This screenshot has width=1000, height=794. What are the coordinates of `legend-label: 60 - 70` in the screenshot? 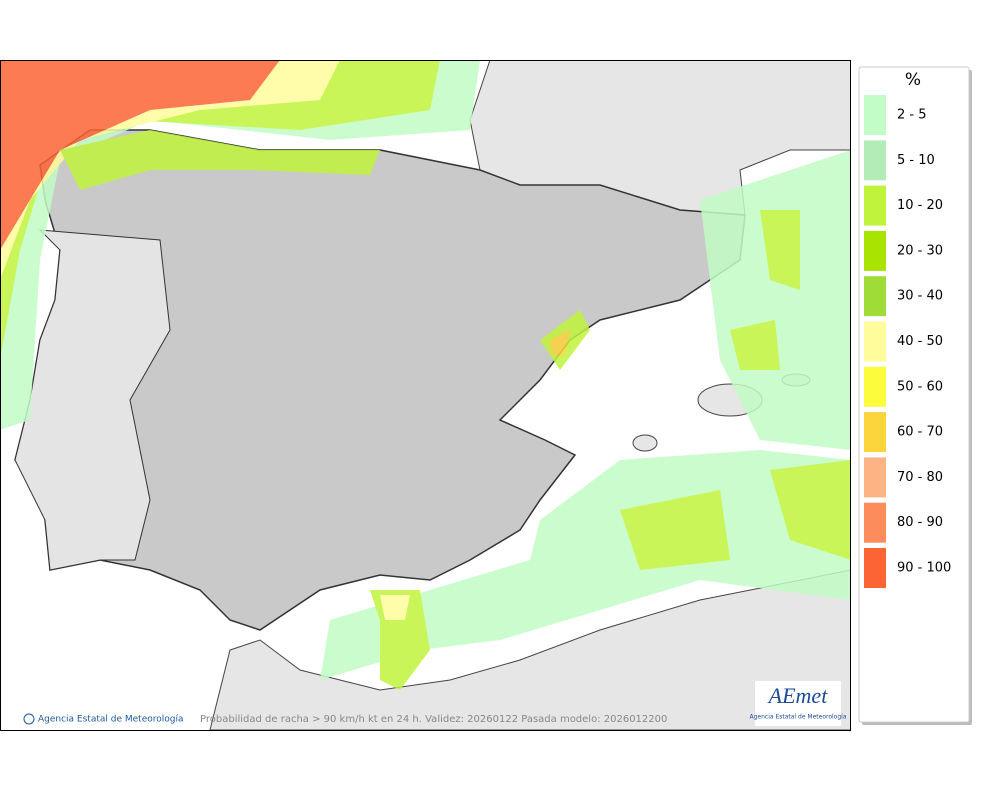 It's located at (920, 432).